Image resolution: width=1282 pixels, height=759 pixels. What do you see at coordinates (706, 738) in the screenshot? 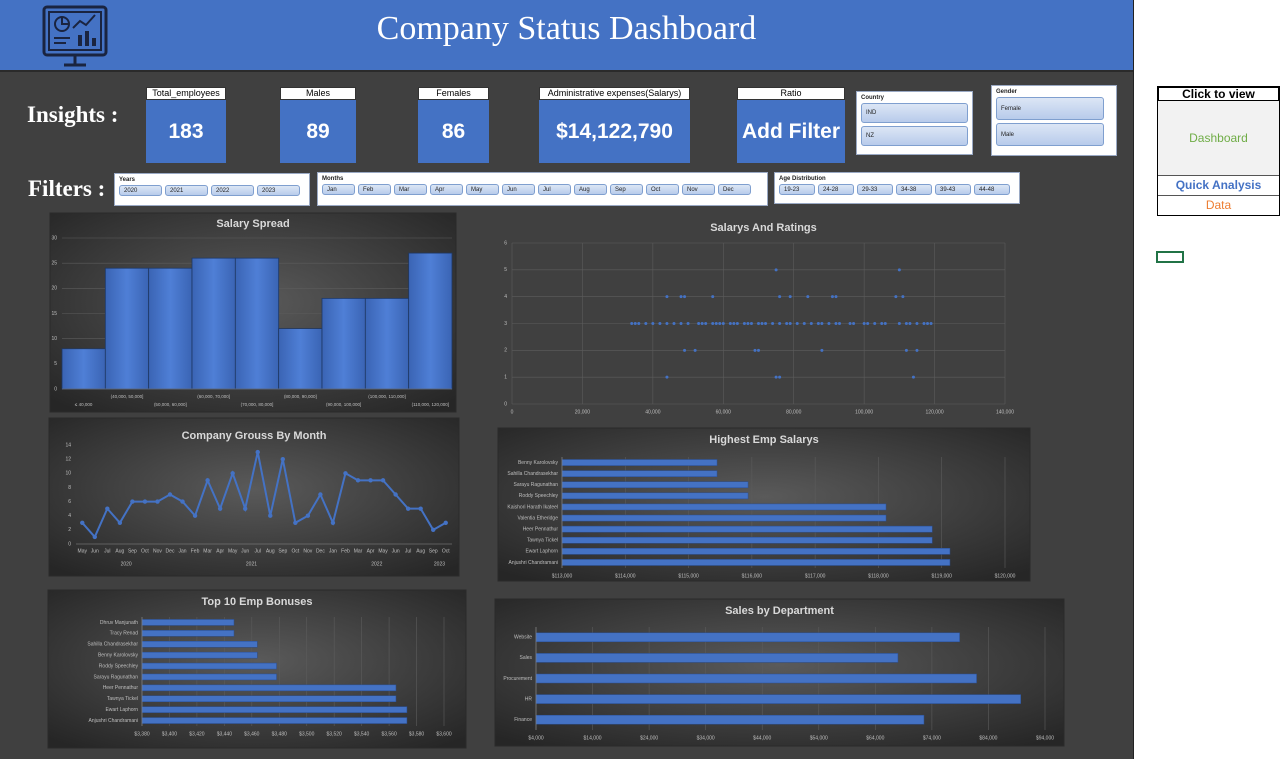
I see `x-tick-label: $34,000` at bounding box center [706, 738].